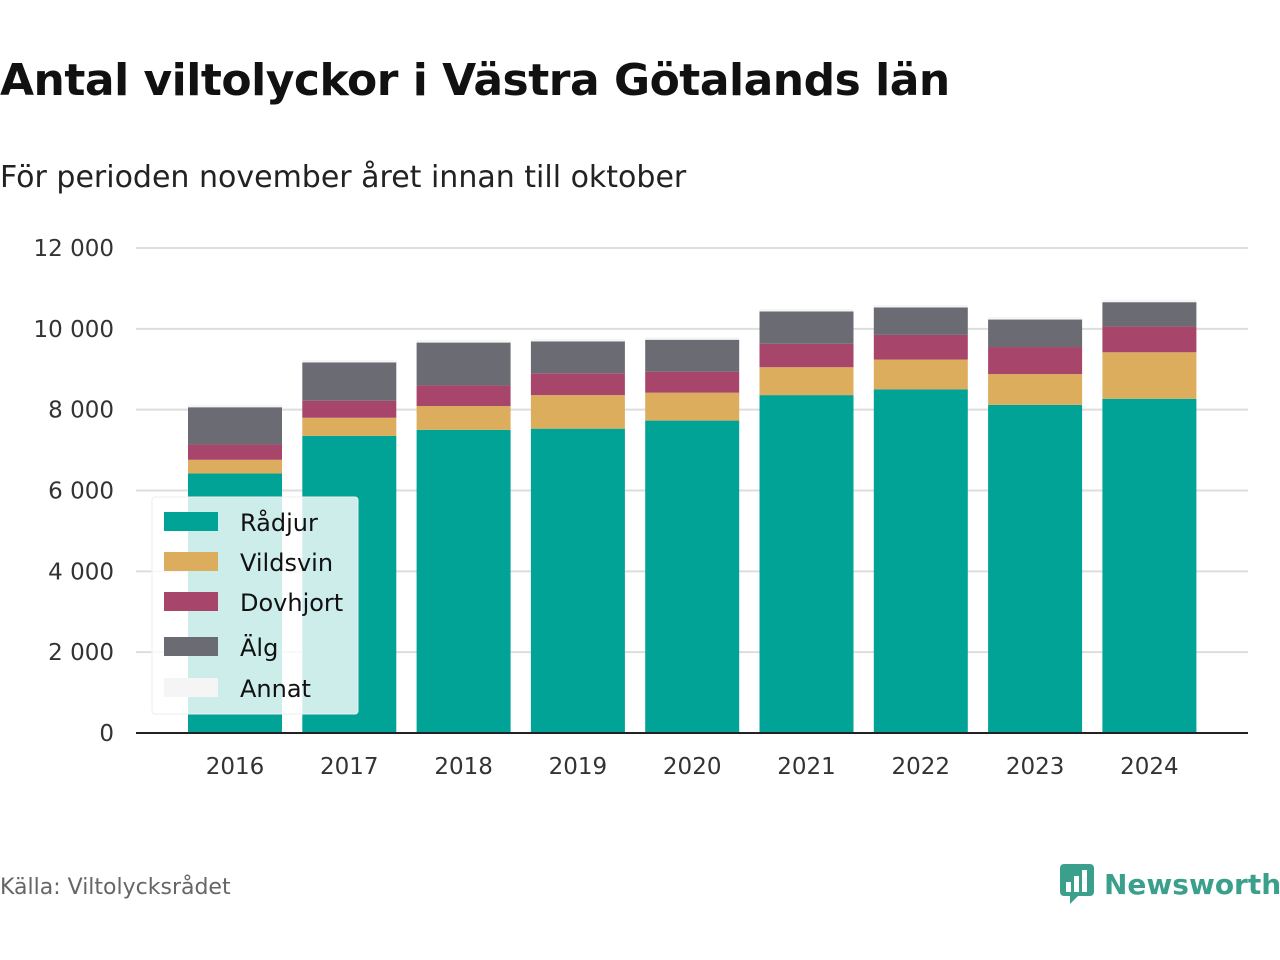  I want to click on legend-label: Annat, so click(275, 689).